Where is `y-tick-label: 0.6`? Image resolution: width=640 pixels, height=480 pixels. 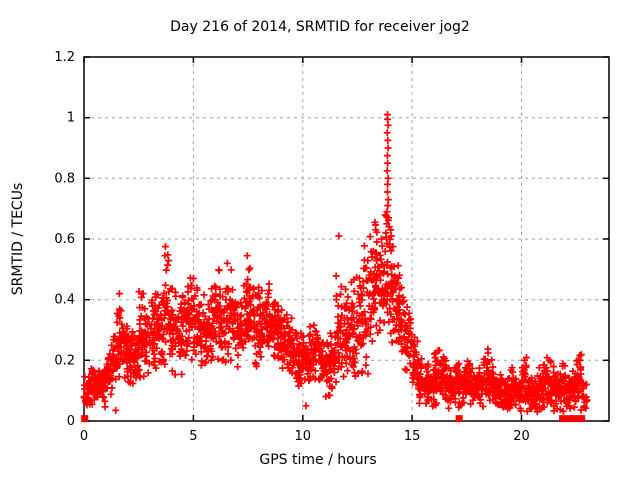
y-tick-label: 0.6 is located at coordinates (64, 239).